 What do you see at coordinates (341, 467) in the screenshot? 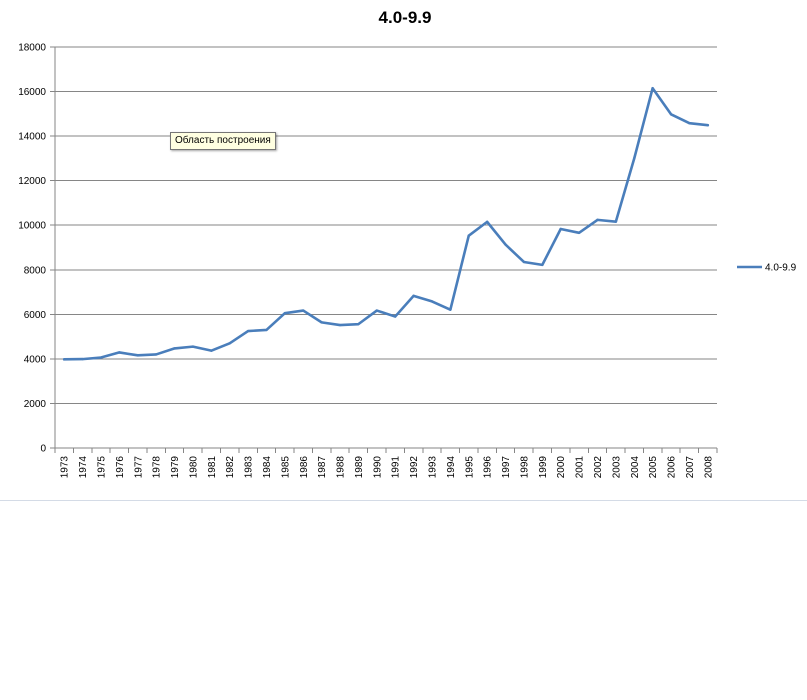
I see `x-tick-label: 1988` at bounding box center [341, 467].